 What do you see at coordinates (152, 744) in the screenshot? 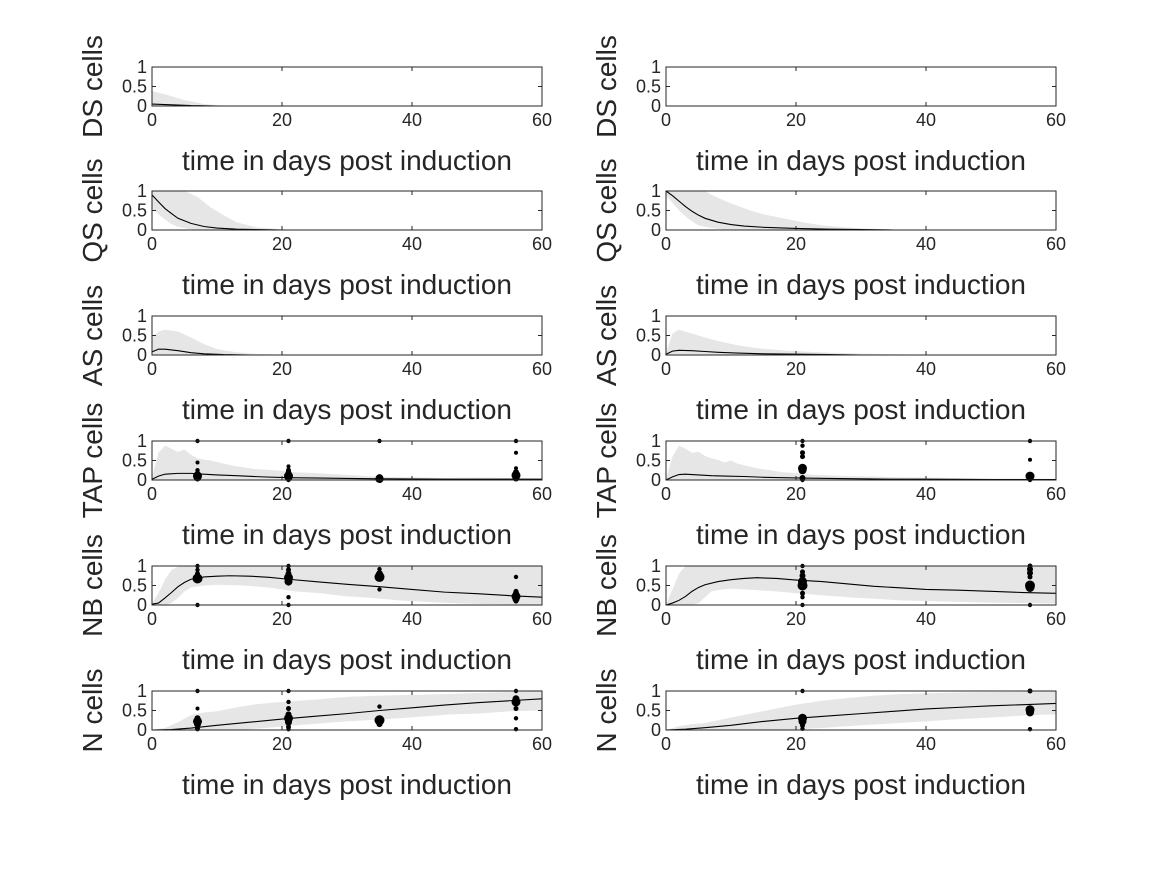
I see `panel-left-6-xtick-label-0: 0` at bounding box center [152, 744].